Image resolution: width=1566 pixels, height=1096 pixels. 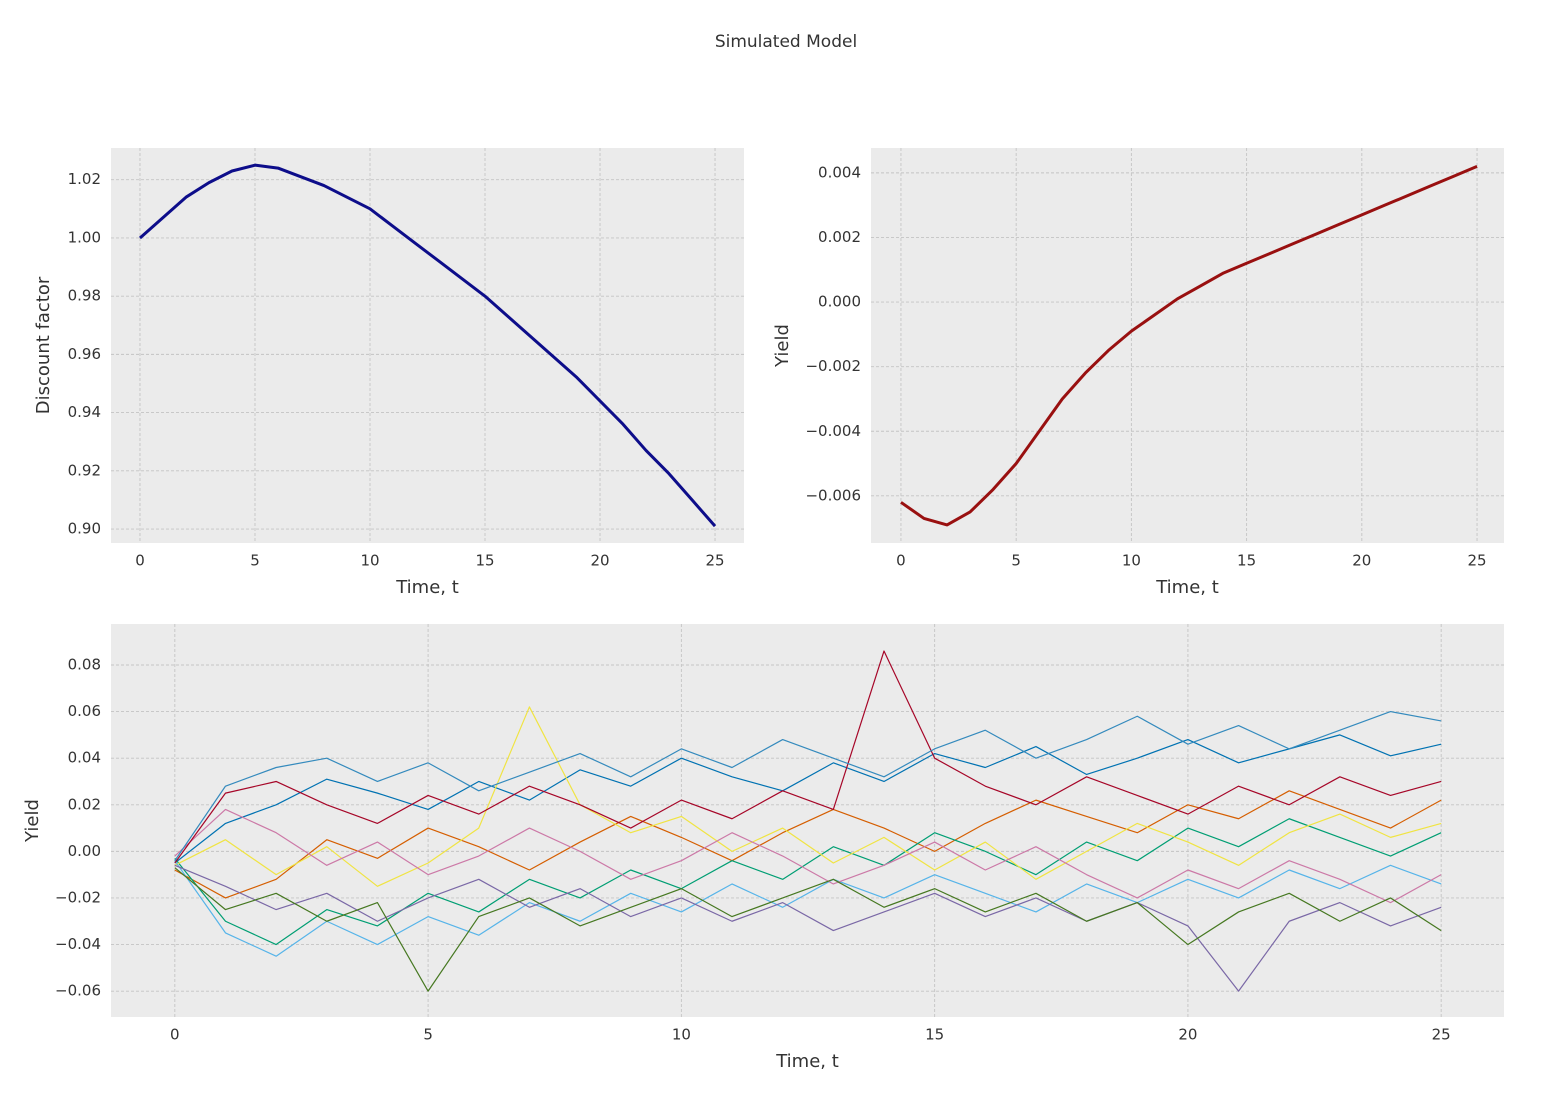 I want to click on y-tick-label: 0.90, so click(x=84, y=529).